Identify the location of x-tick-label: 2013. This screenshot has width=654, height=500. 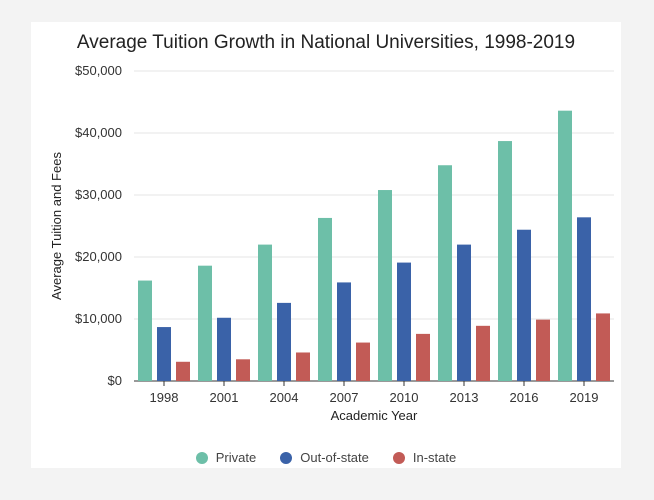
(464, 397).